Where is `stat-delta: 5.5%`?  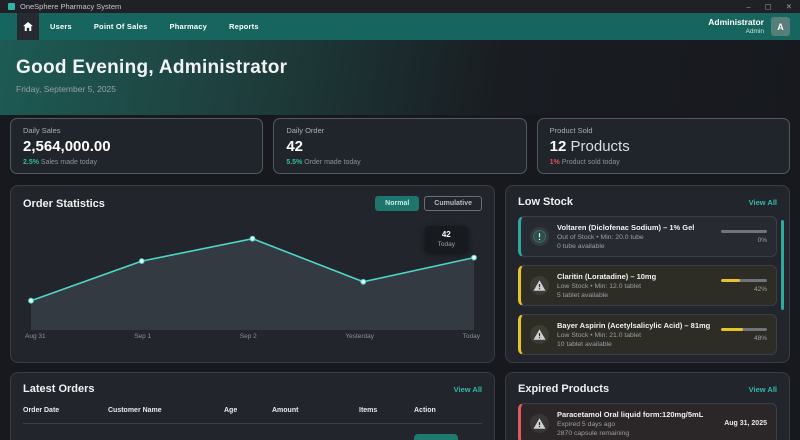
stat-delta: 5.5% is located at coordinates (294, 162).